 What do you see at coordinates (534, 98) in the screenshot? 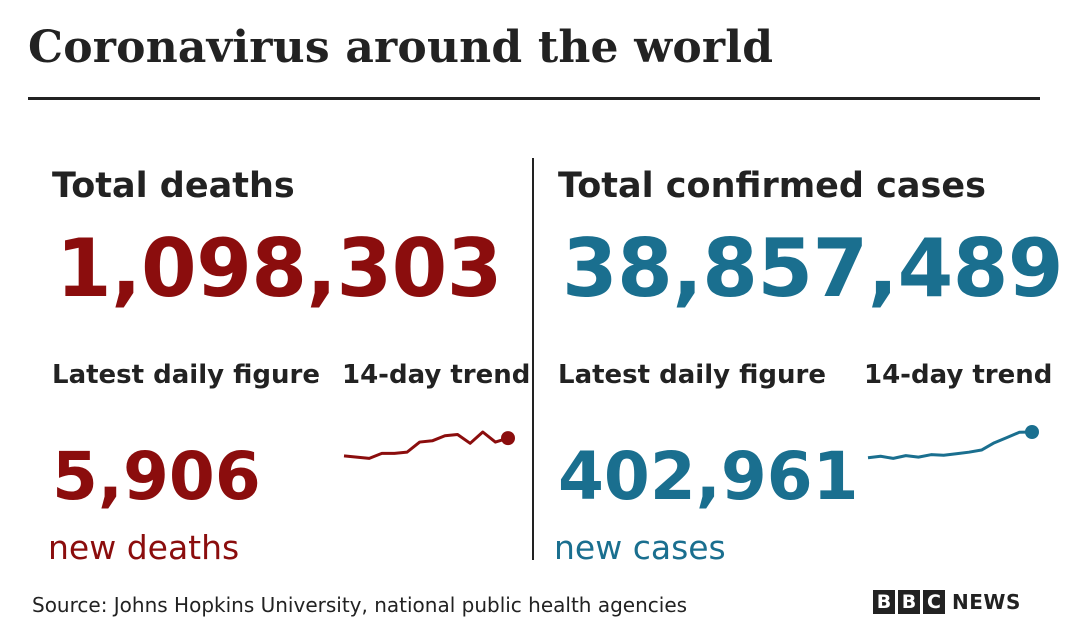
I see `title-rule` at bounding box center [534, 98].